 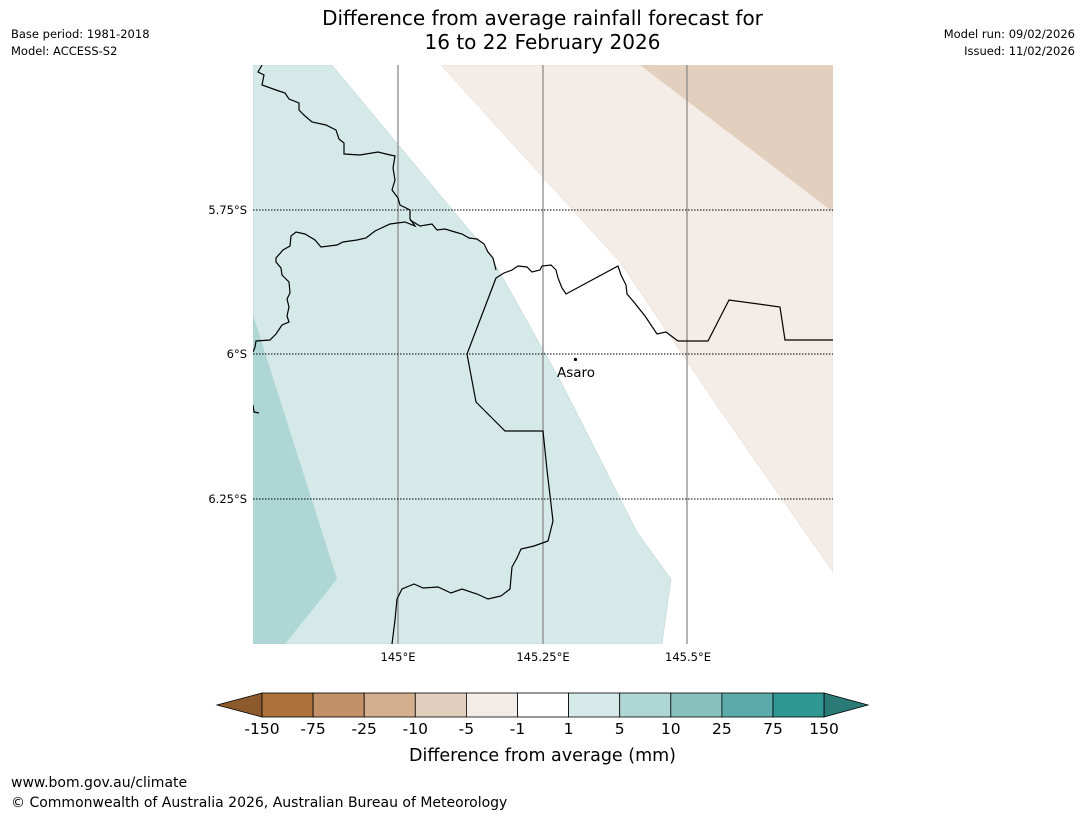 What do you see at coordinates (415, 729) in the screenshot?
I see `colorbar-tick-label: -10` at bounding box center [415, 729].